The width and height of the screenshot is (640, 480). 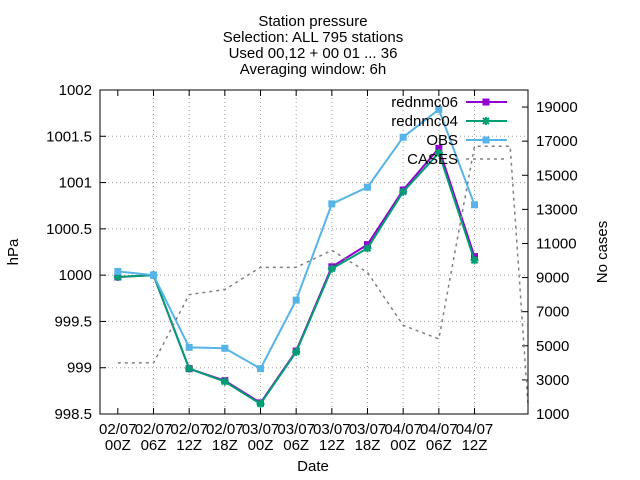 What do you see at coordinates (557, 107) in the screenshot?
I see `y2-tick-label: 19000` at bounding box center [557, 107].